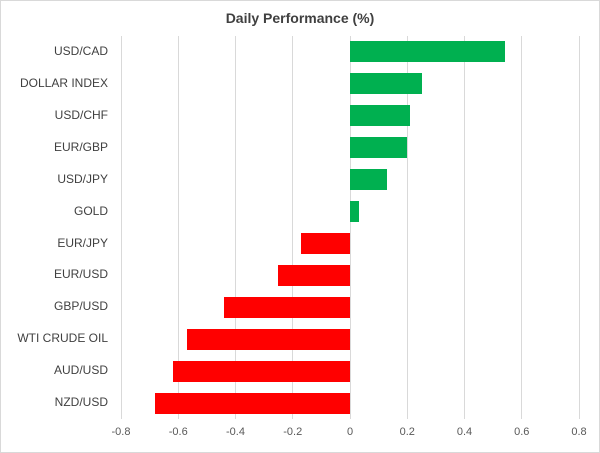 The image size is (600, 453). Describe the element at coordinates (380, 116) in the screenshot. I see `bar-usd-chf` at that location.